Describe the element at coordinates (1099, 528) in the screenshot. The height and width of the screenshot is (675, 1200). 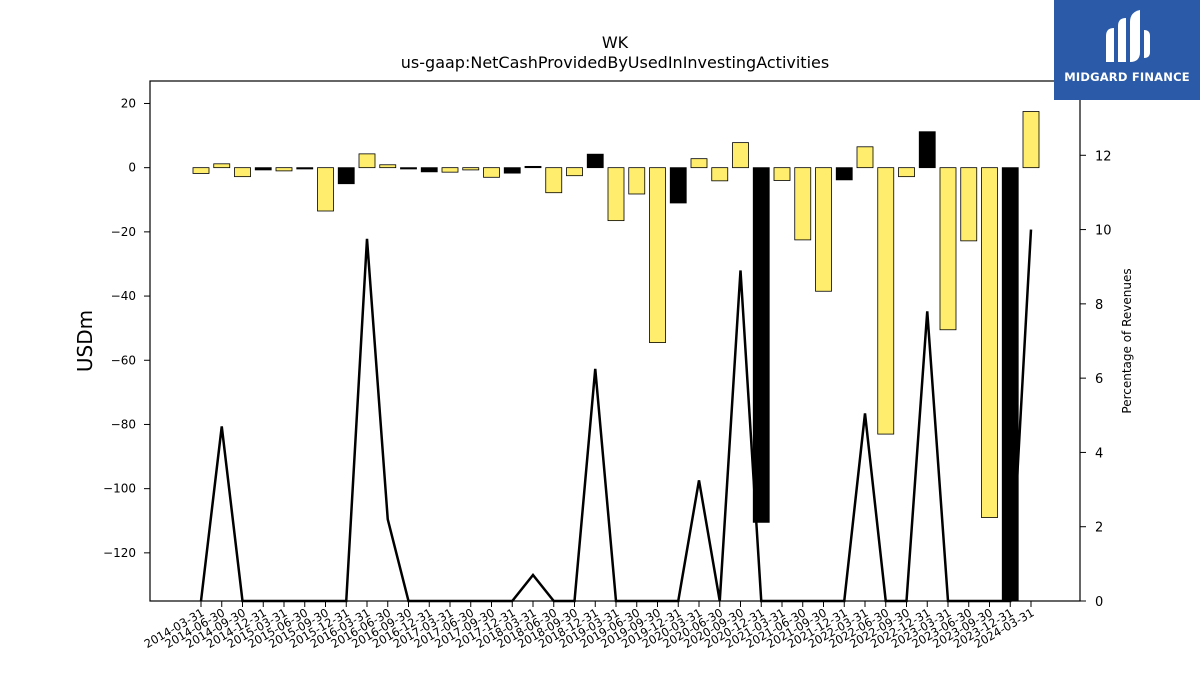
I see `y2-tick-label: 2` at that location.